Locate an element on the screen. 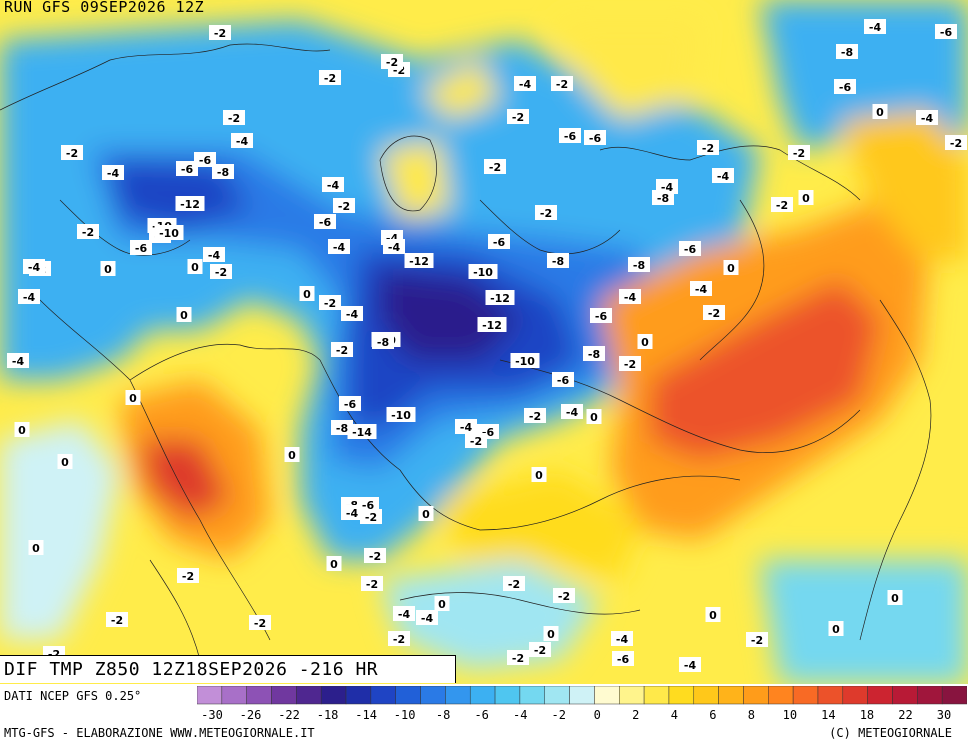 Image resolution: width=968 pixels, height=745 pixels. legend-tick-label: -14 is located at coordinates (366, 715).